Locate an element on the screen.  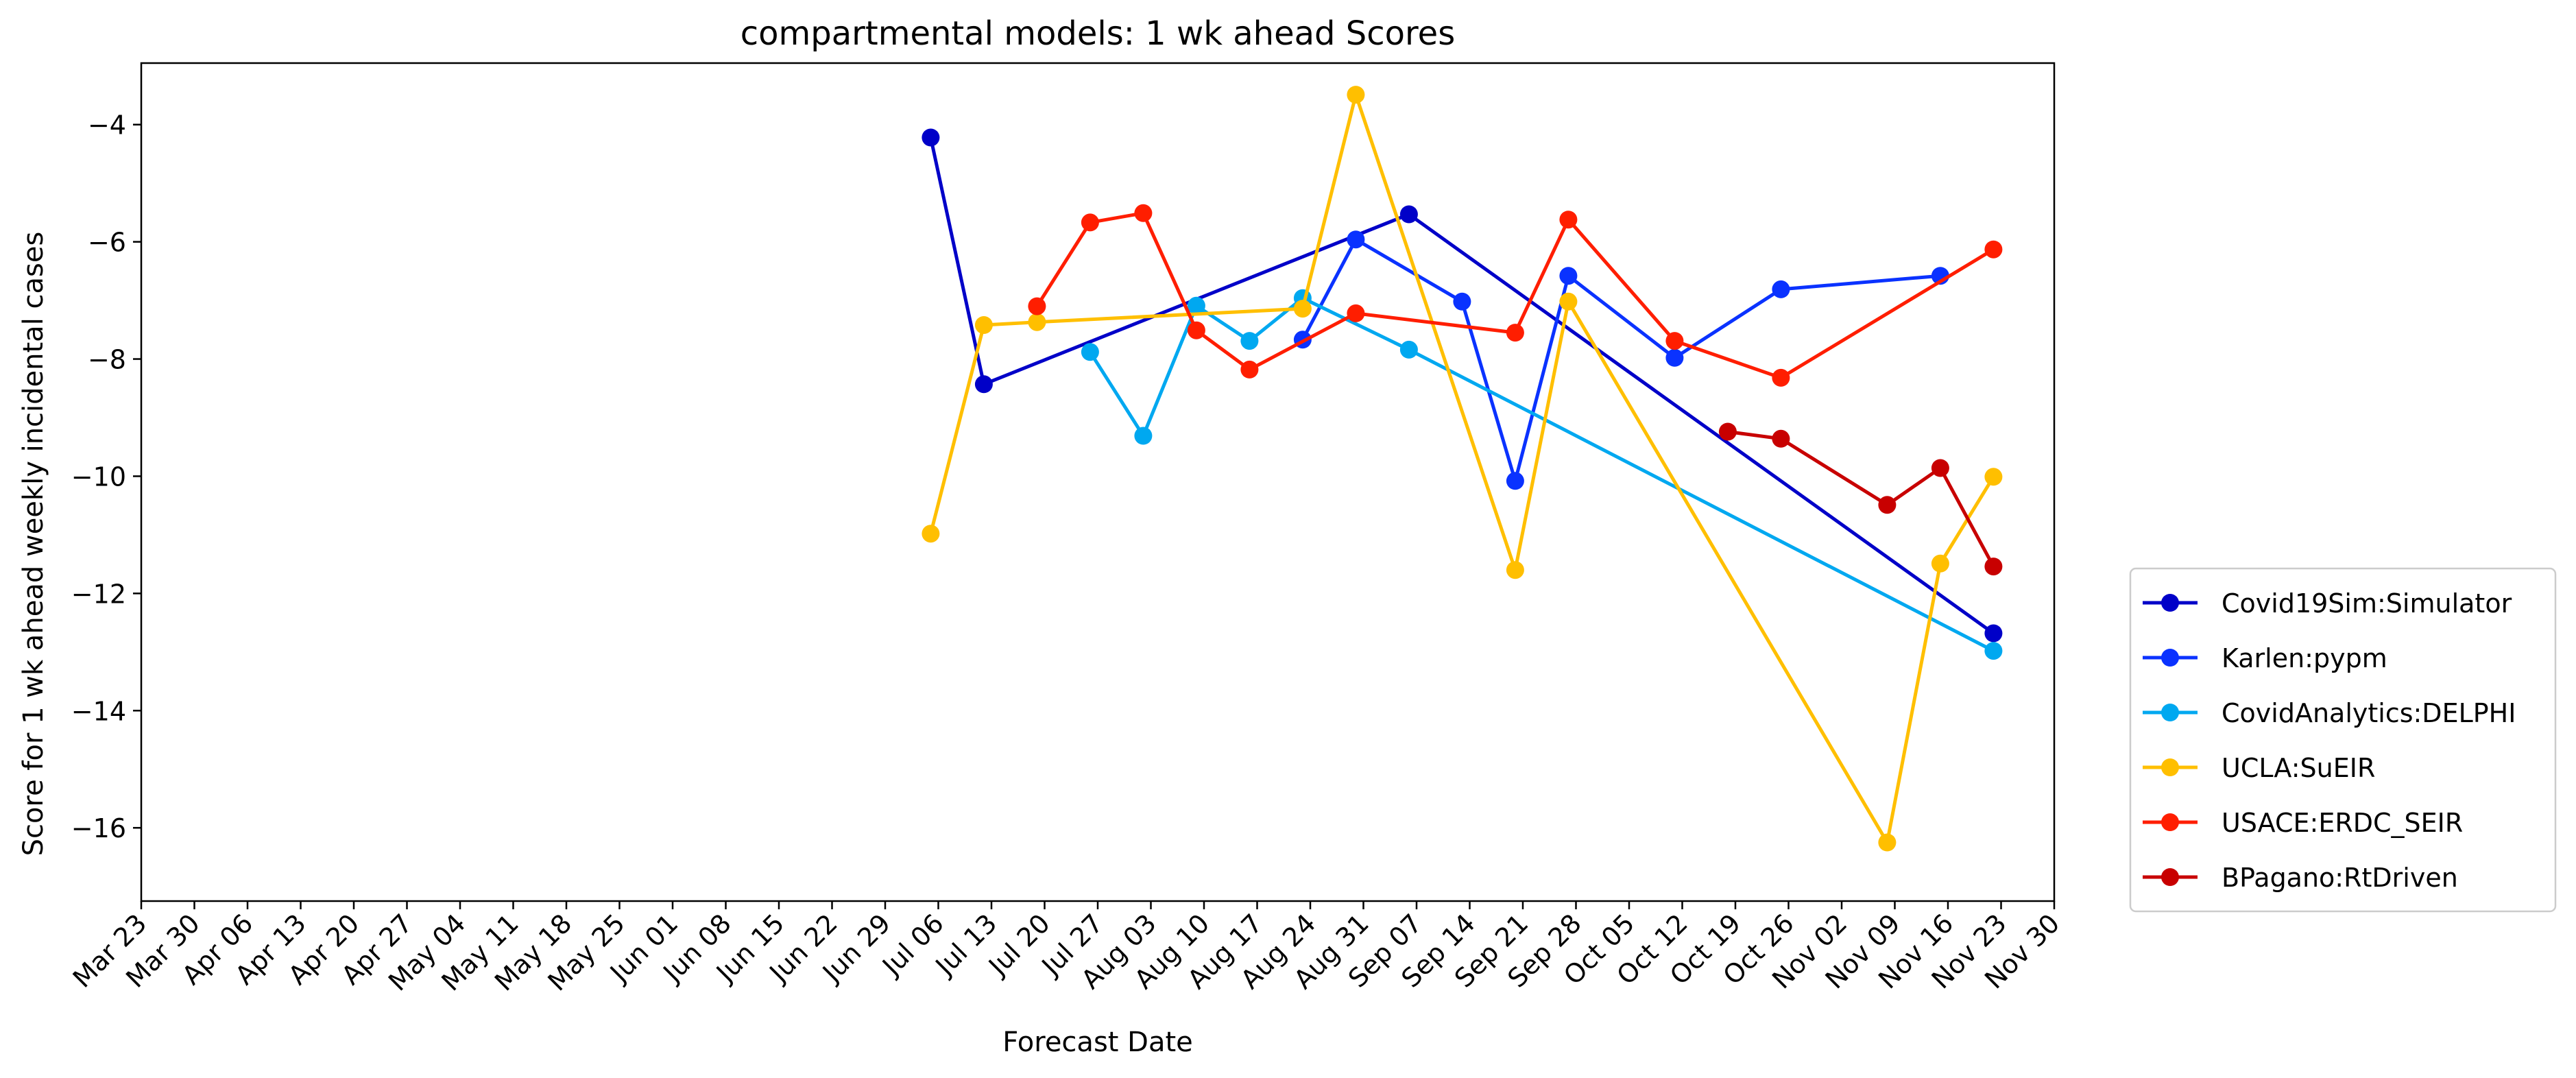
legend-label: Covid19Sim:Simulator is located at coordinates (2367, 604).